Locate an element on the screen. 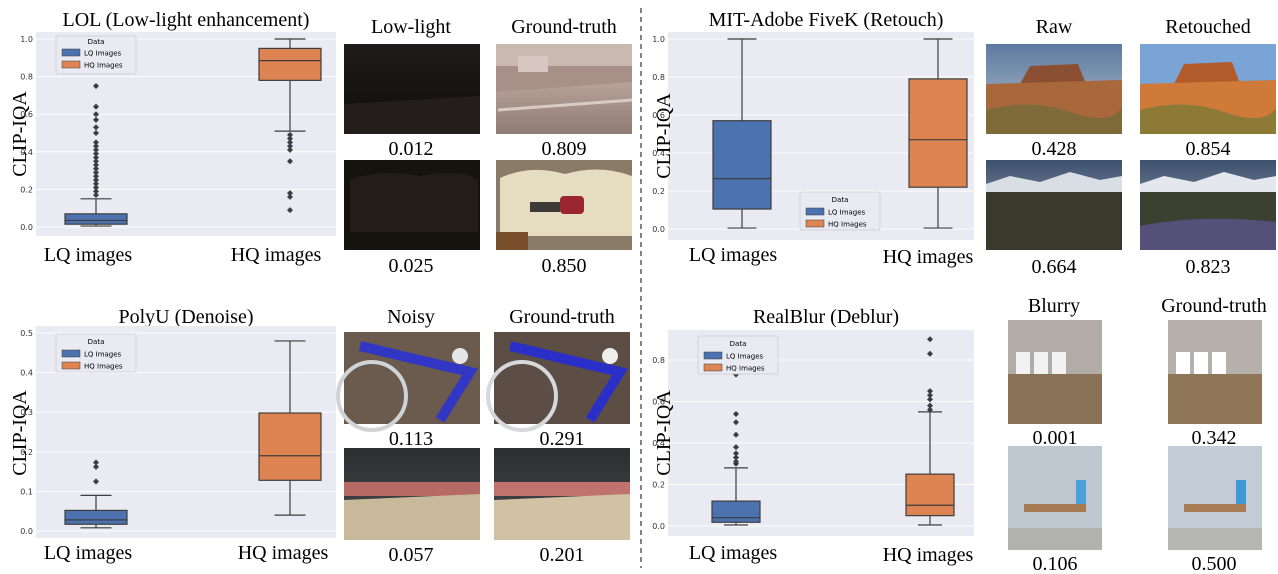 This screenshot has width=1278, height=574. thumb-retouched-field is located at coordinates (1208, 205).